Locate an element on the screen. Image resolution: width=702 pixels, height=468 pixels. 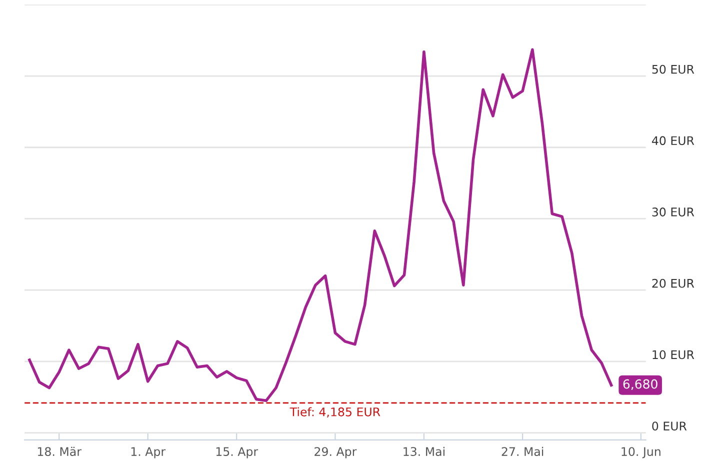
y-tick-label: 30 EUR is located at coordinates (673, 212).